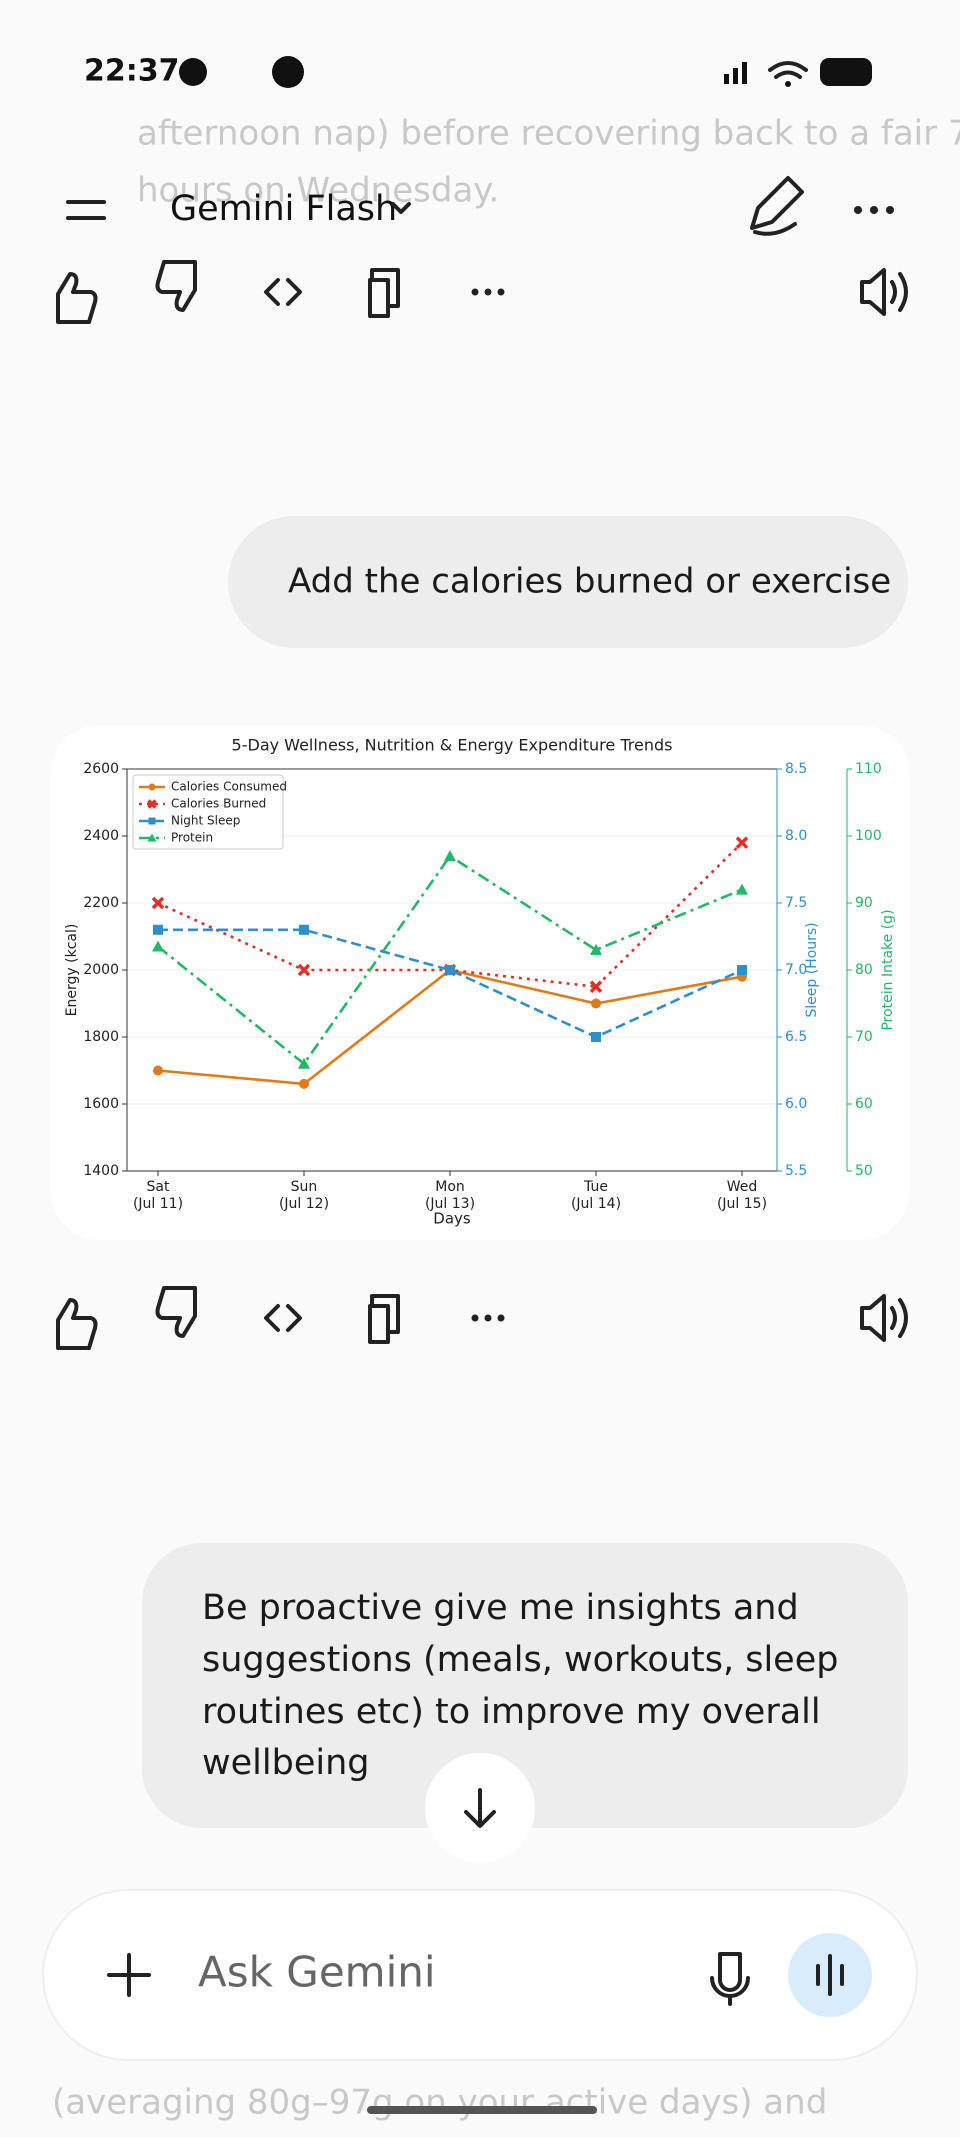  What do you see at coordinates (788, 84) in the screenshot?
I see `wifi-dot` at bounding box center [788, 84].